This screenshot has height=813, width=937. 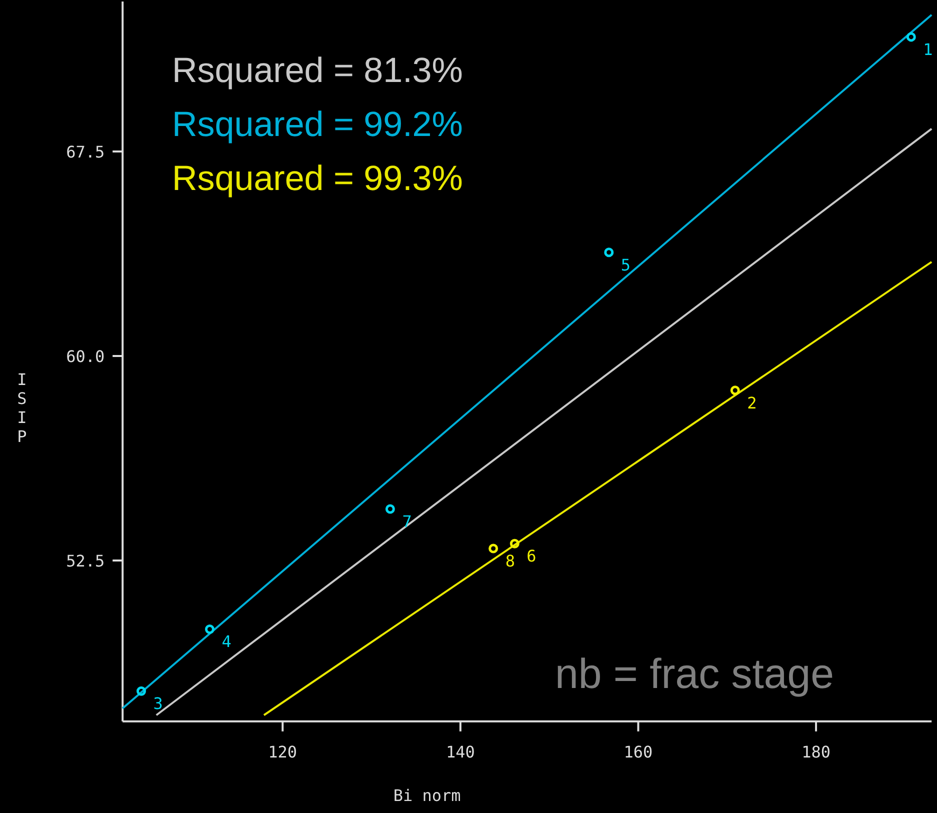 What do you see at coordinates (928, 49) in the screenshot?
I see `annotation: 1` at bounding box center [928, 49].